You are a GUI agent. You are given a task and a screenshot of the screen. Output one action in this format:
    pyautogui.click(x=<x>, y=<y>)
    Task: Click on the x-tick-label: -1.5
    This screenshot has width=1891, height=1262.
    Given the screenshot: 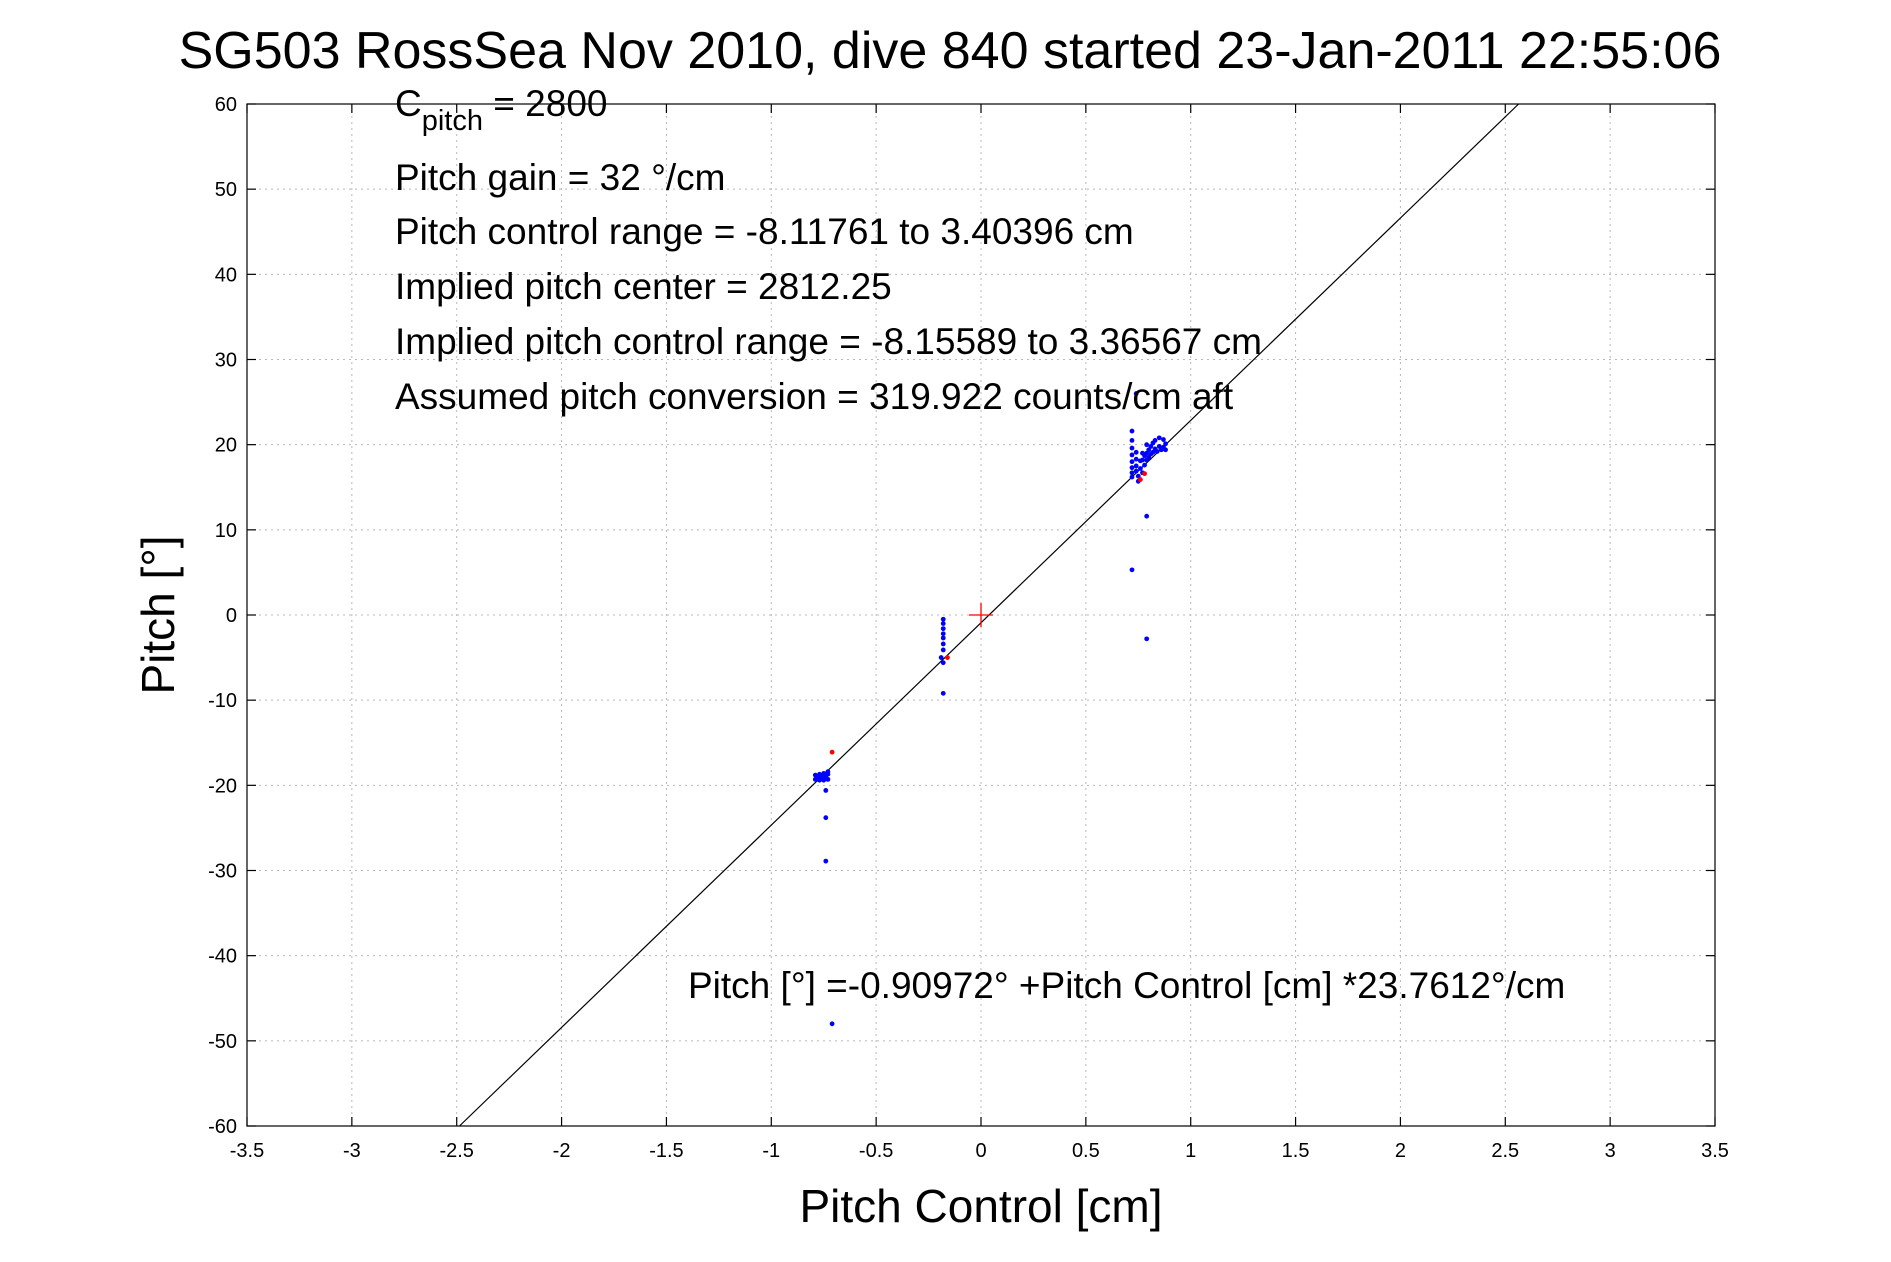 What is the action you would take?
    pyautogui.click(x=666, y=1151)
    